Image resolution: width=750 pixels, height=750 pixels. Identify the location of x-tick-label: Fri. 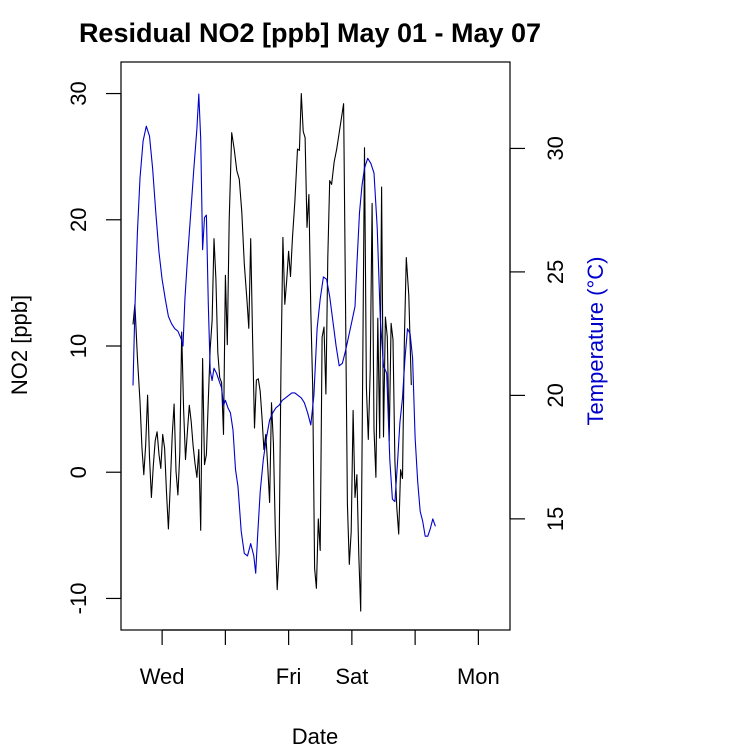
(289, 676).